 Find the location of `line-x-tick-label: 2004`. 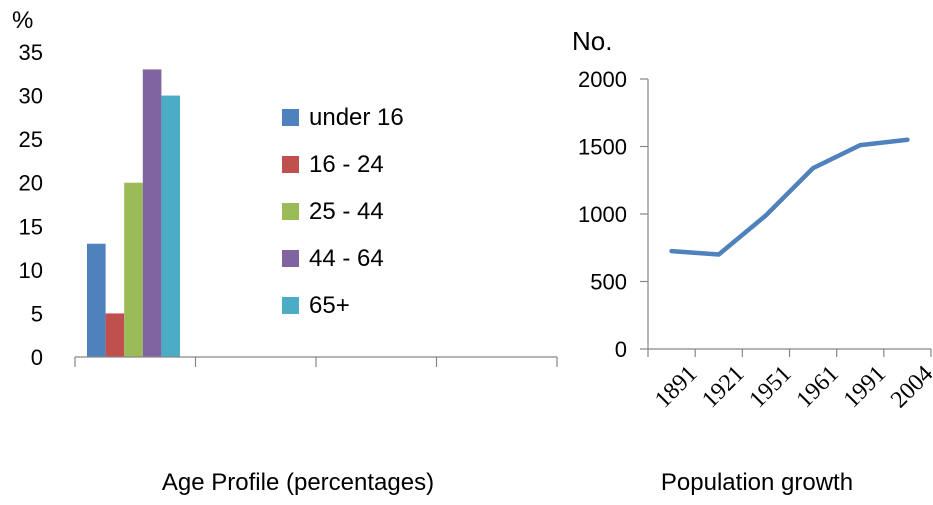

line-x-tick-label: 2004 is located at coordinates (909, 387).